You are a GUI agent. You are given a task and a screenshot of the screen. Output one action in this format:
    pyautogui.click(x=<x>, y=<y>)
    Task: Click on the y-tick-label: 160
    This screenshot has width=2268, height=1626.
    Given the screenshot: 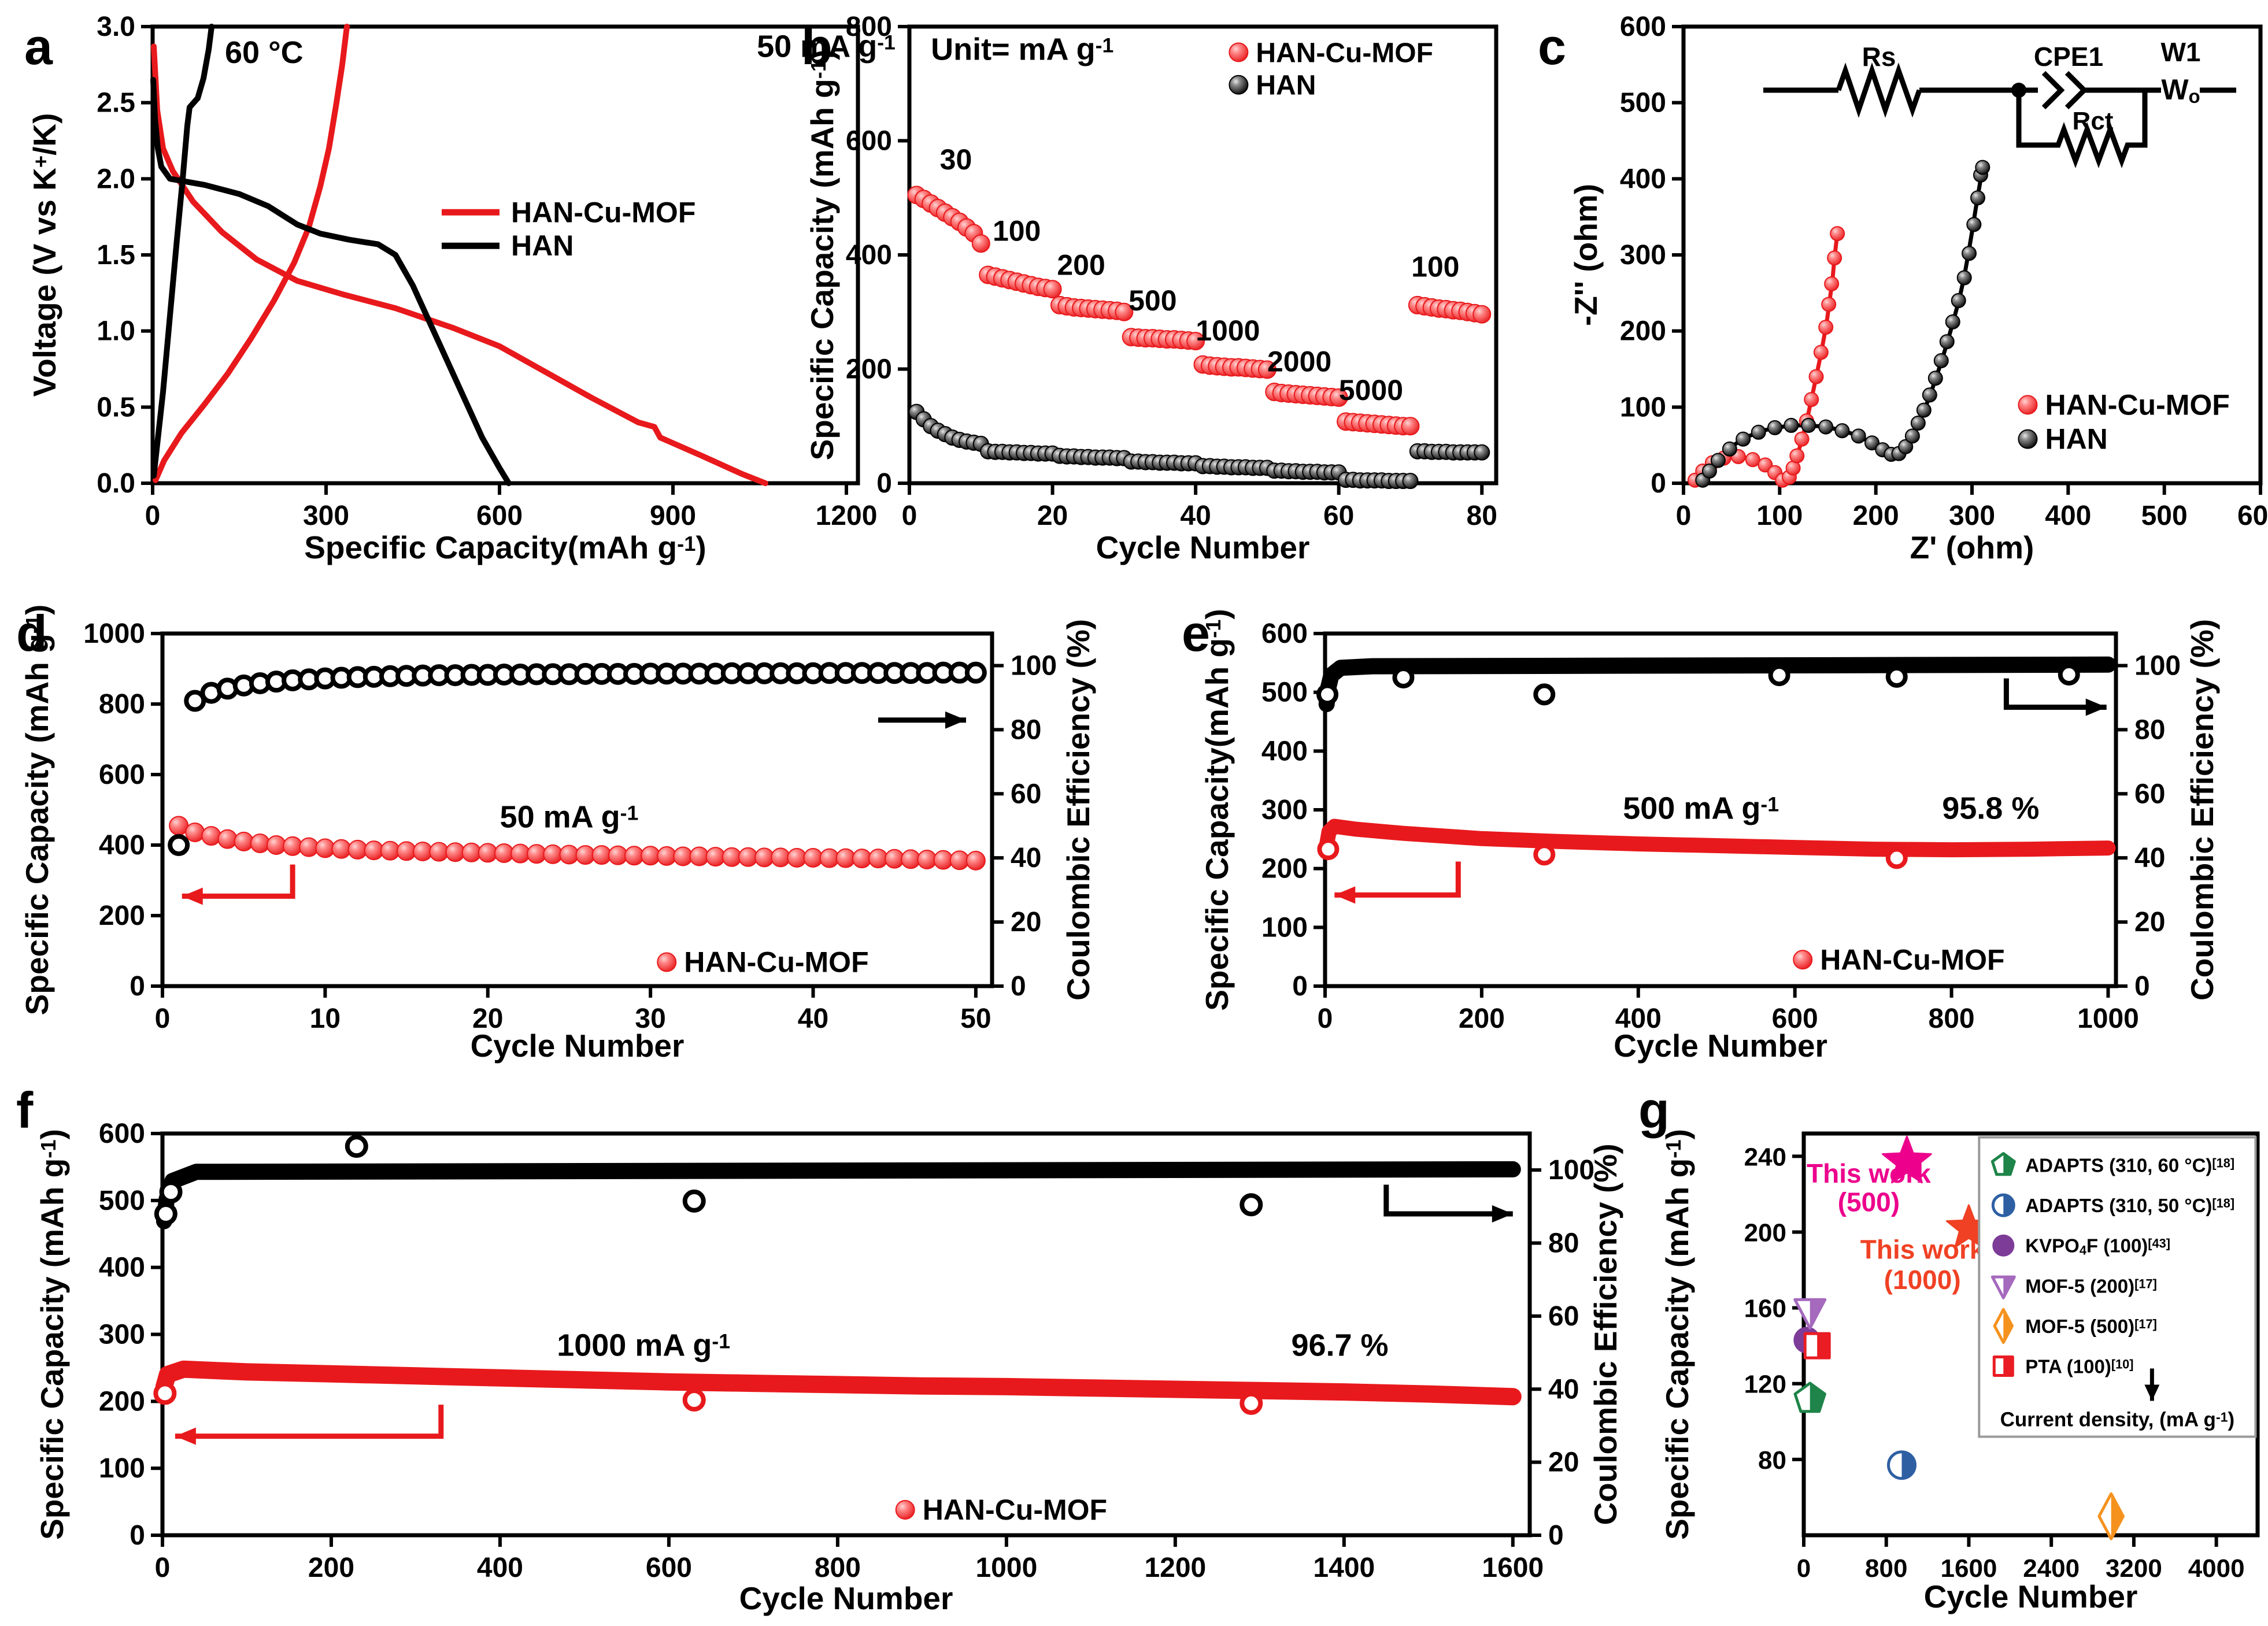 What is the action you would take?
    pyautogui.click(x=1765, y=1309)
    